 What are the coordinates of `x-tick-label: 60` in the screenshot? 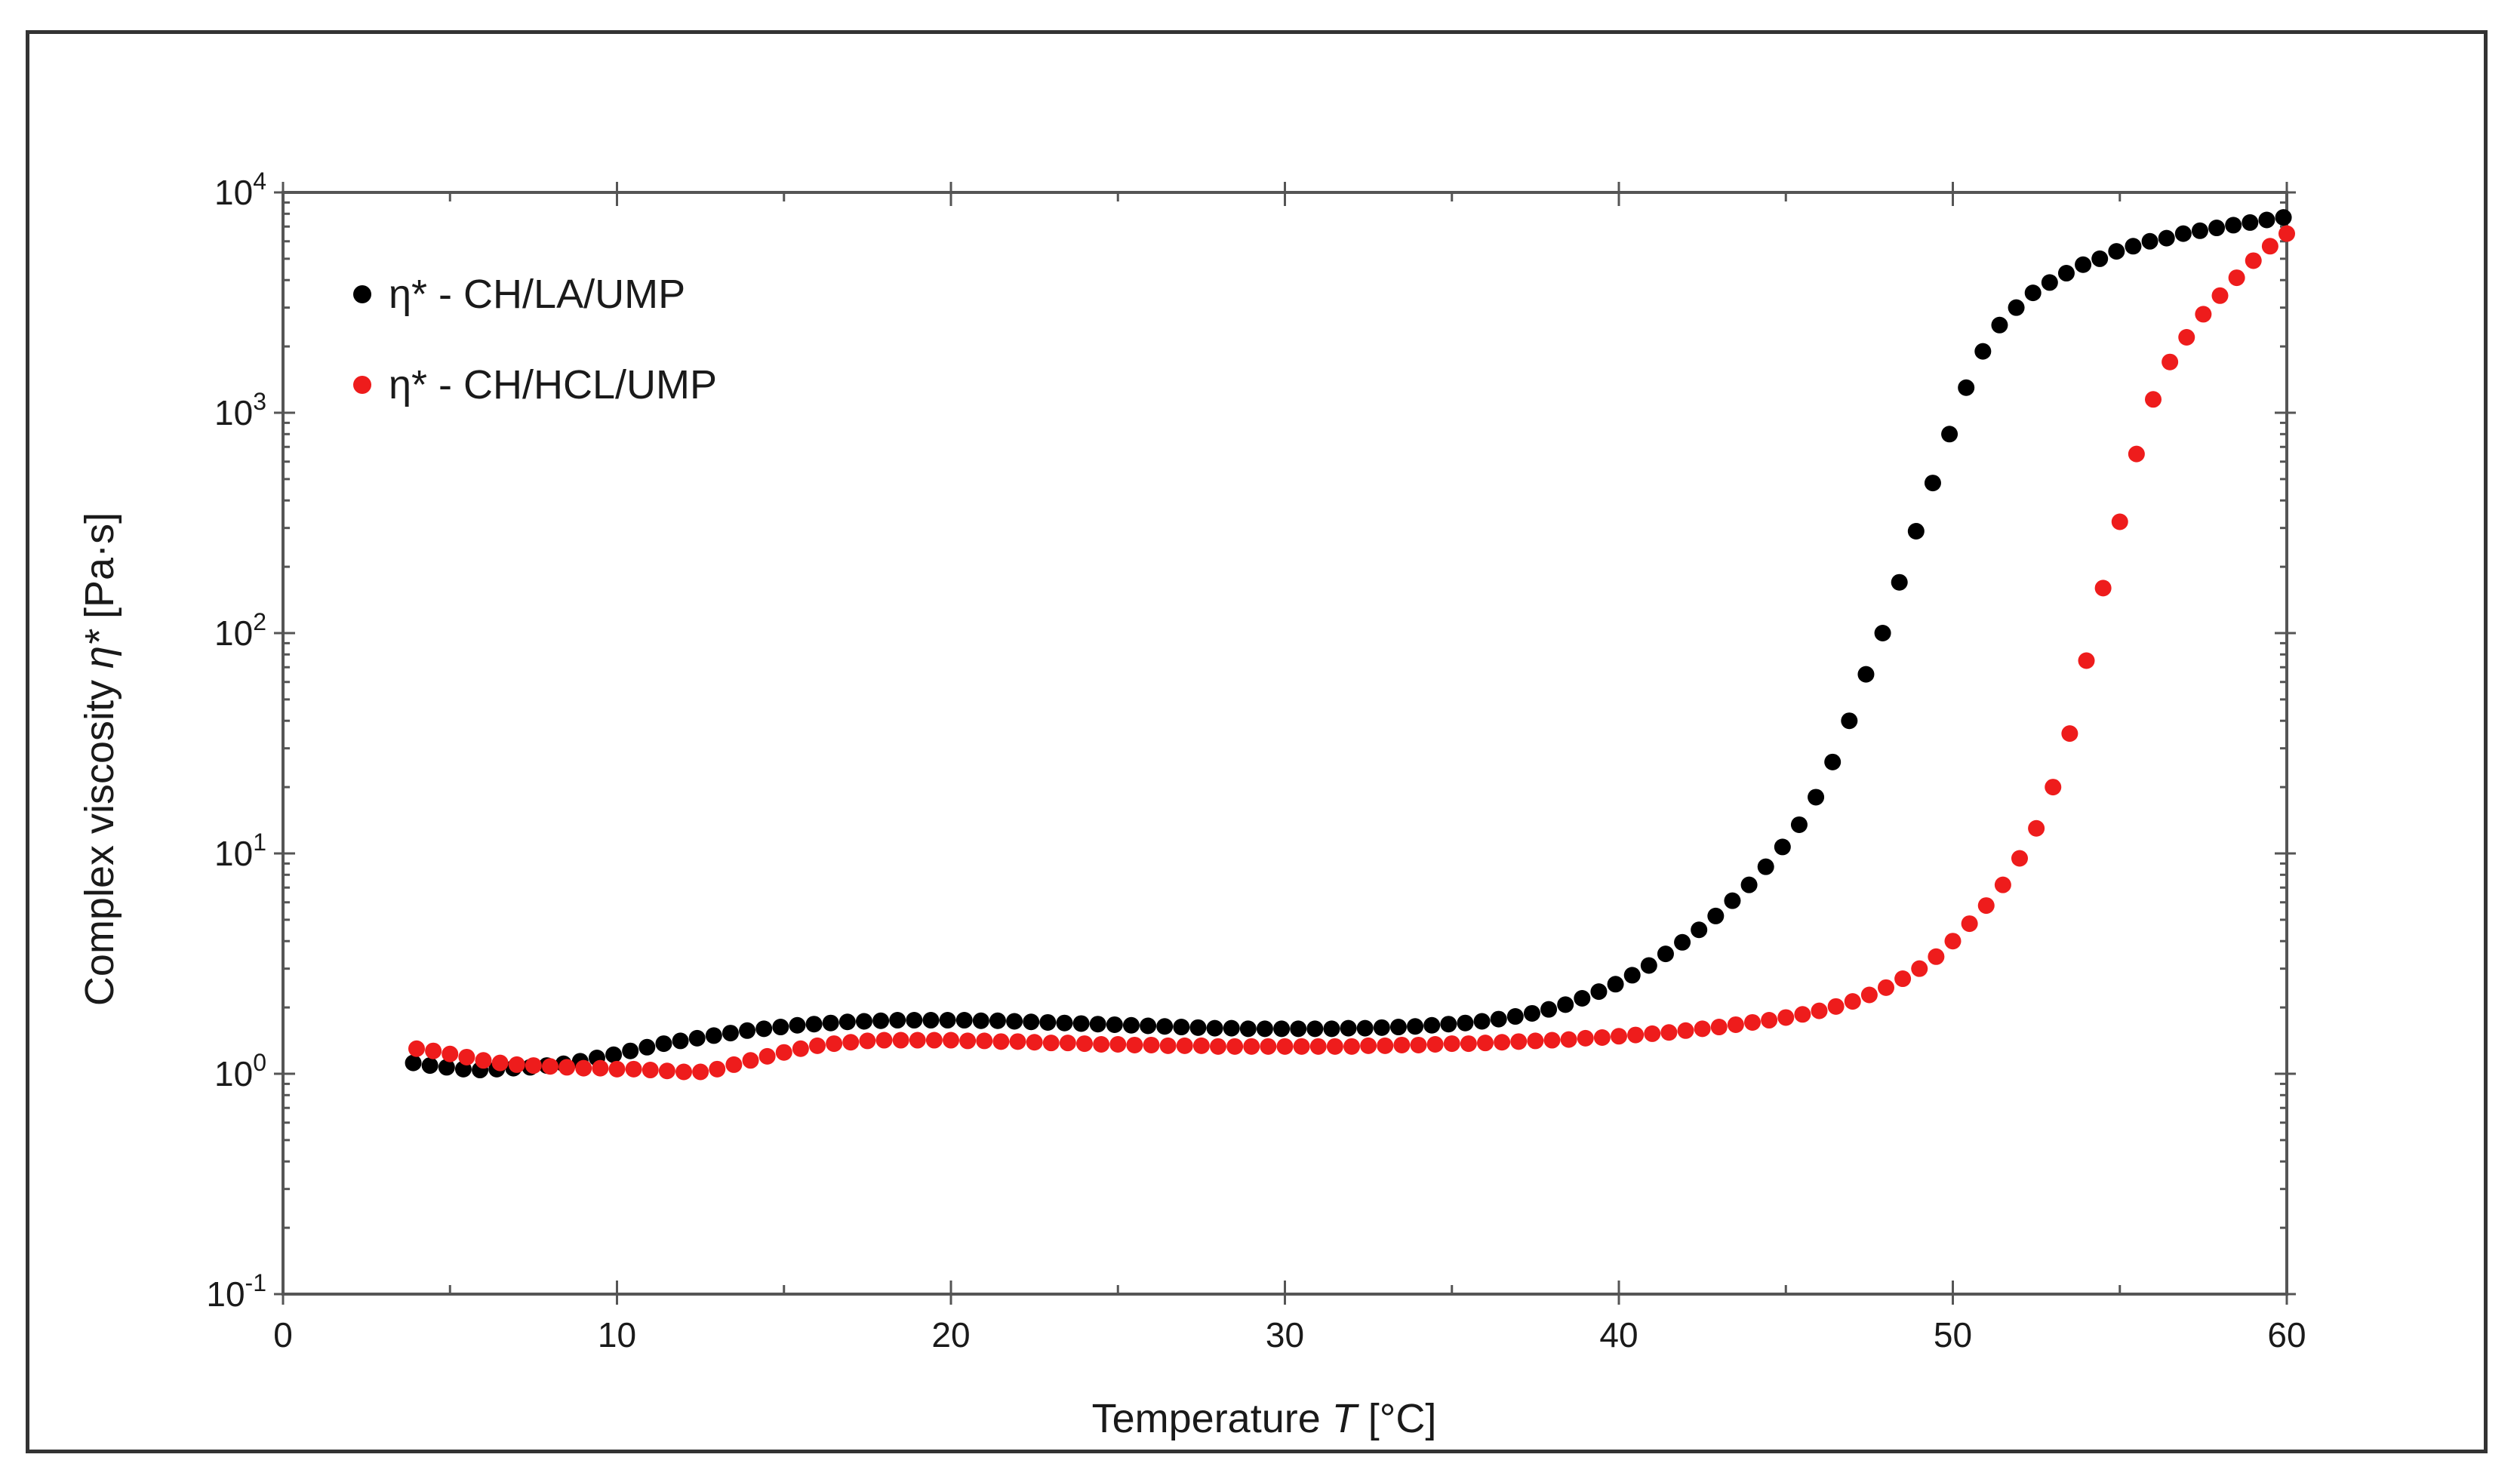 It's located at (2286, 1335).